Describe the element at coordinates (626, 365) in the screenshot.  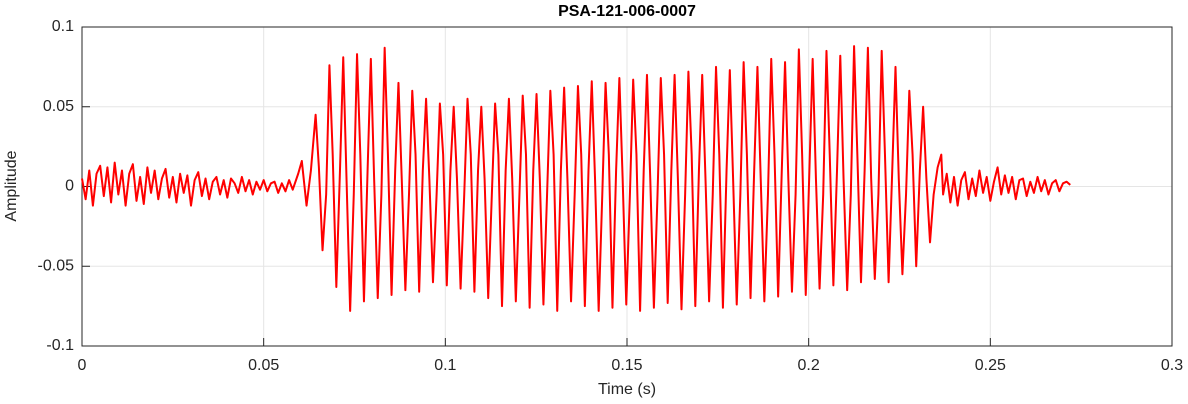
I see `x-tick-label: 0.15` at that location.